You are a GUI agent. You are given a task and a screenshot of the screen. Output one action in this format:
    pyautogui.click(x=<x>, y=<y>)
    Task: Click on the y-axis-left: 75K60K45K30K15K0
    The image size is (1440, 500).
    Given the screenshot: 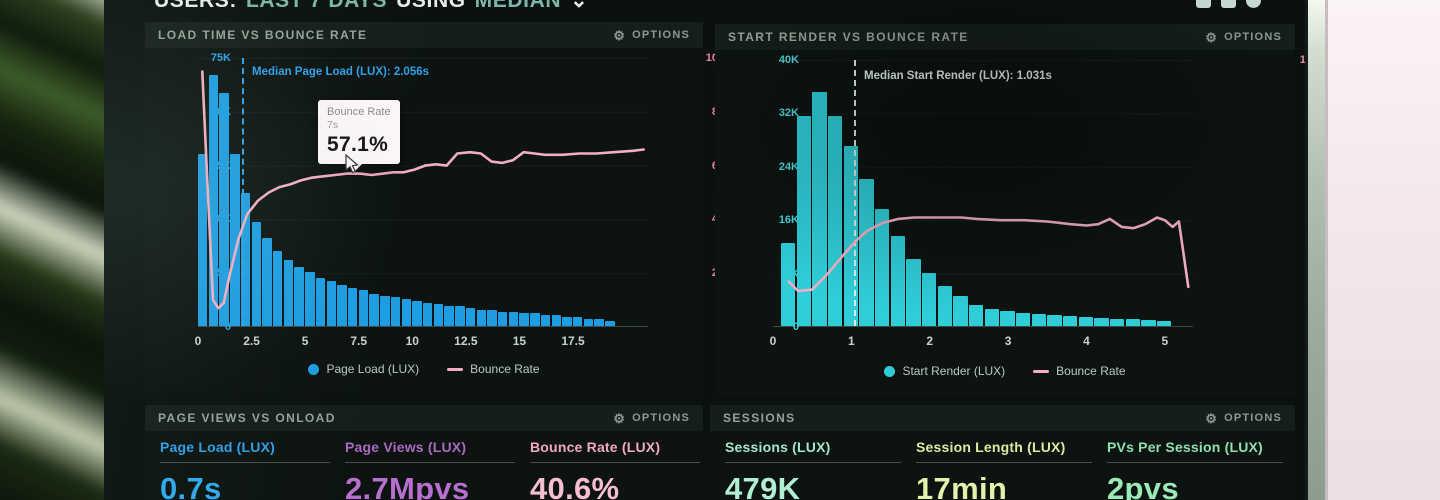 What is the action you would take?
    pyautogui.click(x=191, y=192)
    